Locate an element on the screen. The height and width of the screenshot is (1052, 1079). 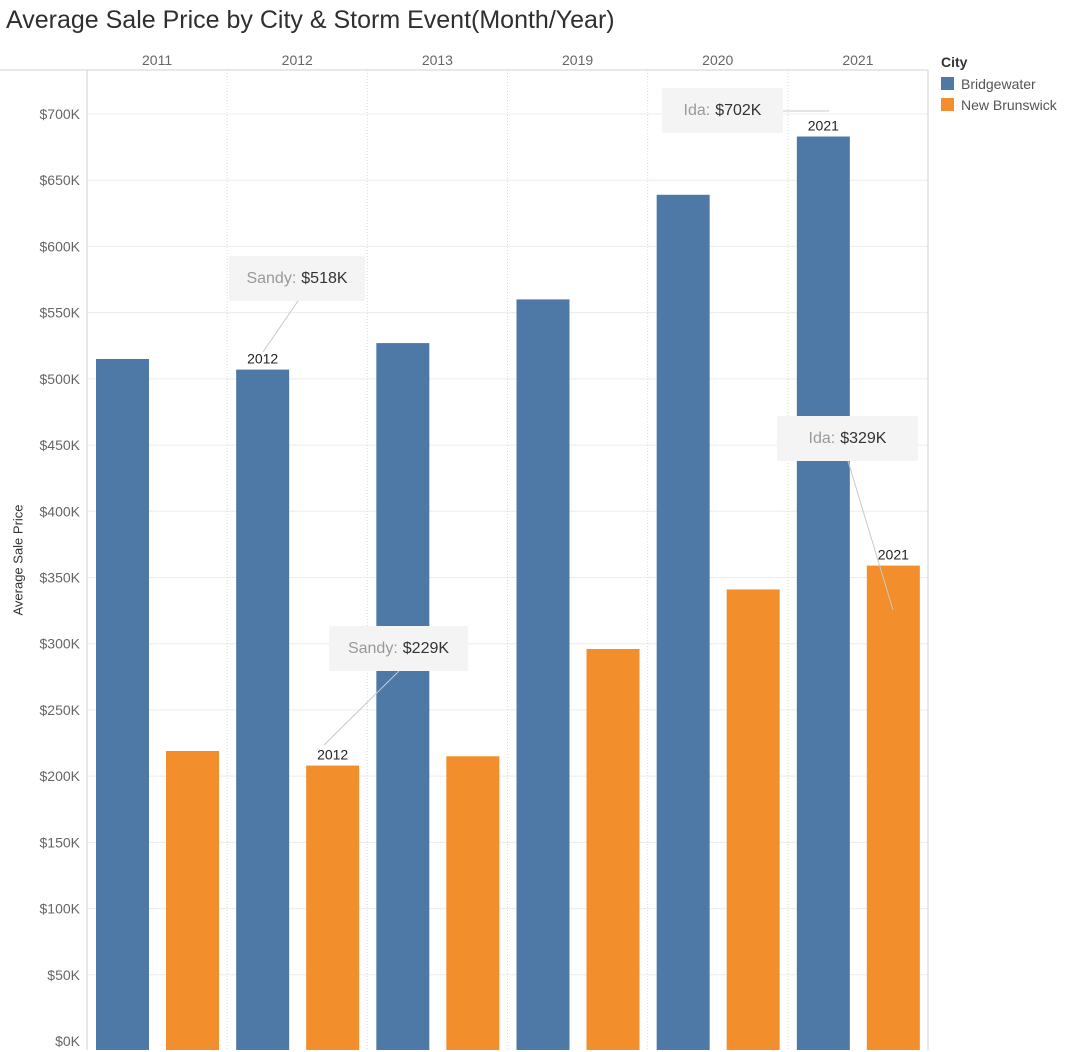
y-tick-label: $650K is located at coordinates (60, 180).